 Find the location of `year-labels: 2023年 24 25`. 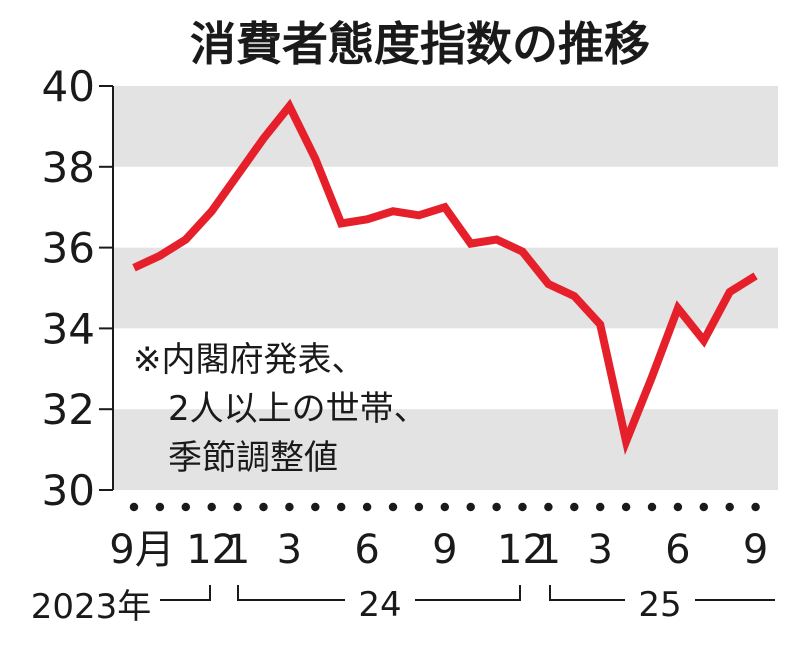

year-labels: 2023年 24 25 is located at coordinates (403, 606).